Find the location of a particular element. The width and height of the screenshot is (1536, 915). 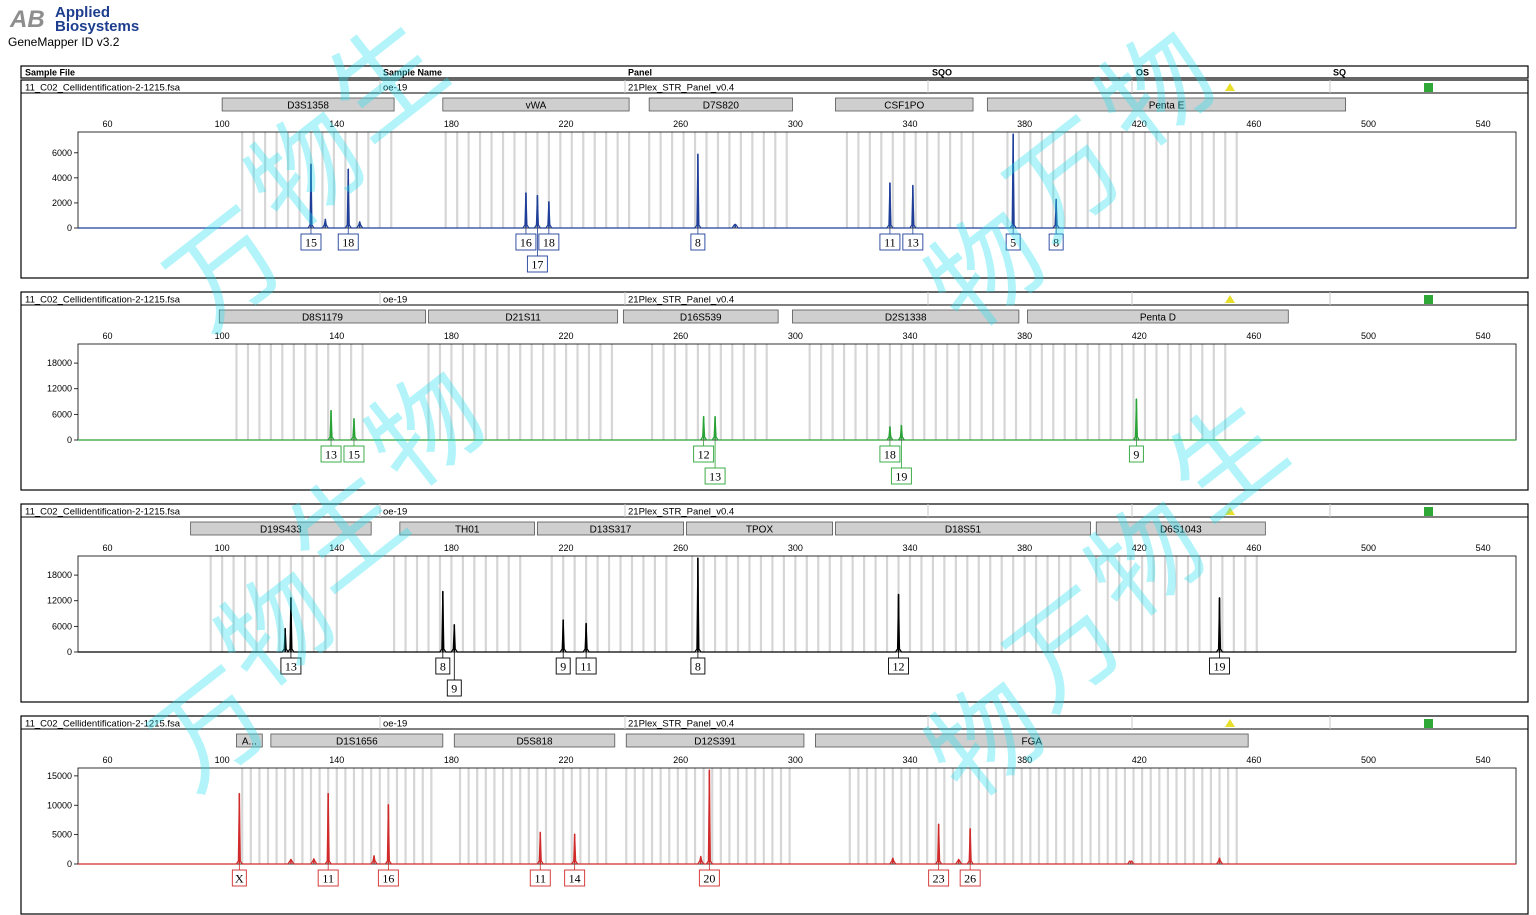

marker-label: vWA is located at coordinates (536, 106).